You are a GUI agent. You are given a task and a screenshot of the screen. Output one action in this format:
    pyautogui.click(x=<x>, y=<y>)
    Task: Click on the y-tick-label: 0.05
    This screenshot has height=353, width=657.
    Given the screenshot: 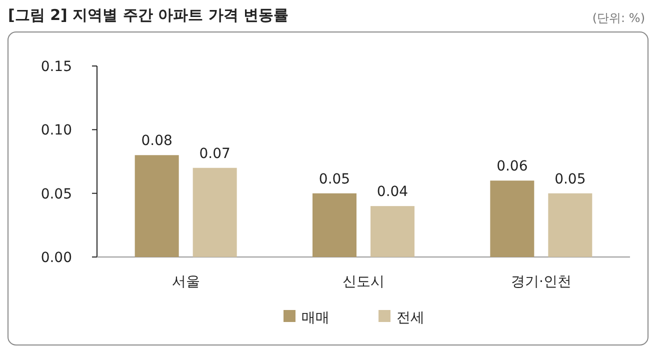 What is the action you would take?
    pyautogui.click(x=56, y=194)
    